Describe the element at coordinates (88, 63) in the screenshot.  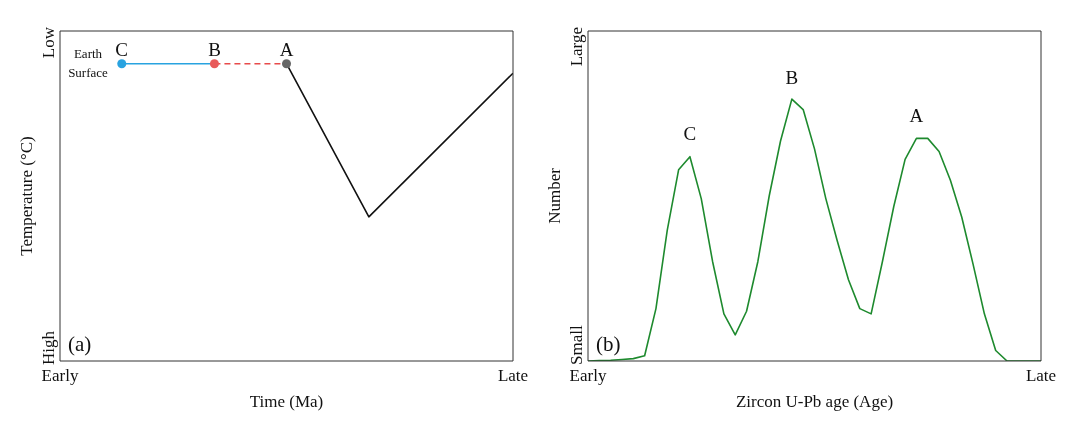
I see `annotation: Earth Surface` at that location.